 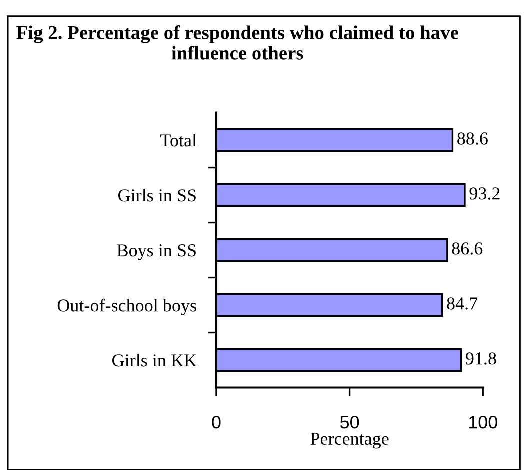 What do you see at coordinates (157, 195) in the screenshot?
I see `y-tick-label: Girls in SS` at bounding box center [157, 195].